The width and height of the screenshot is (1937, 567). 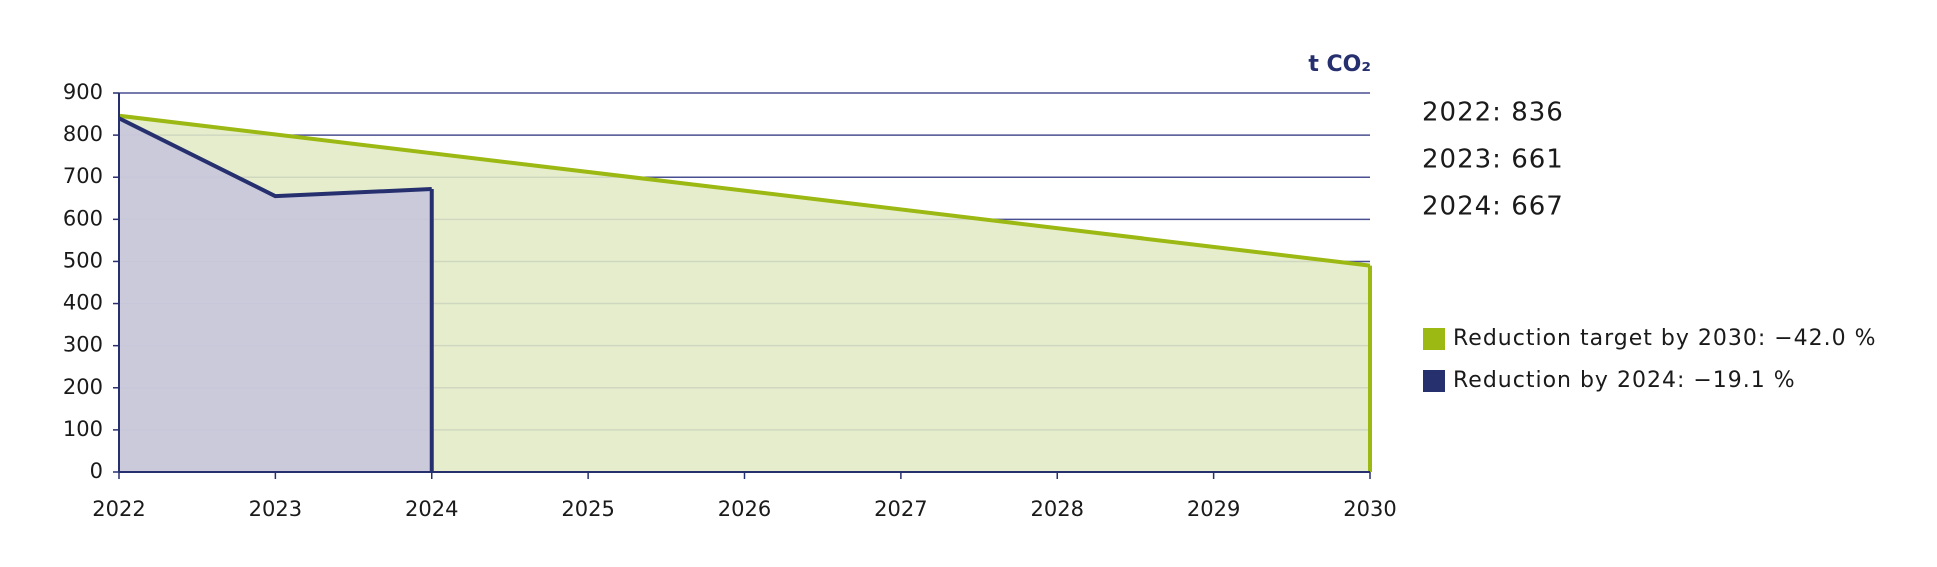 What do you see at coordinates (275, 509) in the screenshot?
I see `x-tick-label: 2023` at bounding box center [275, 509].